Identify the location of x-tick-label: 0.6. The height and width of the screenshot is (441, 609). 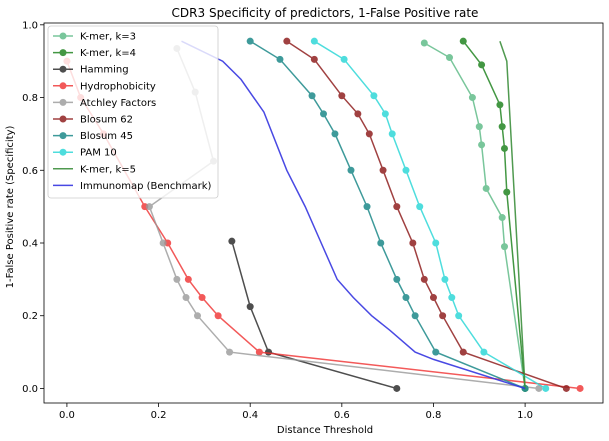
(342, 415).